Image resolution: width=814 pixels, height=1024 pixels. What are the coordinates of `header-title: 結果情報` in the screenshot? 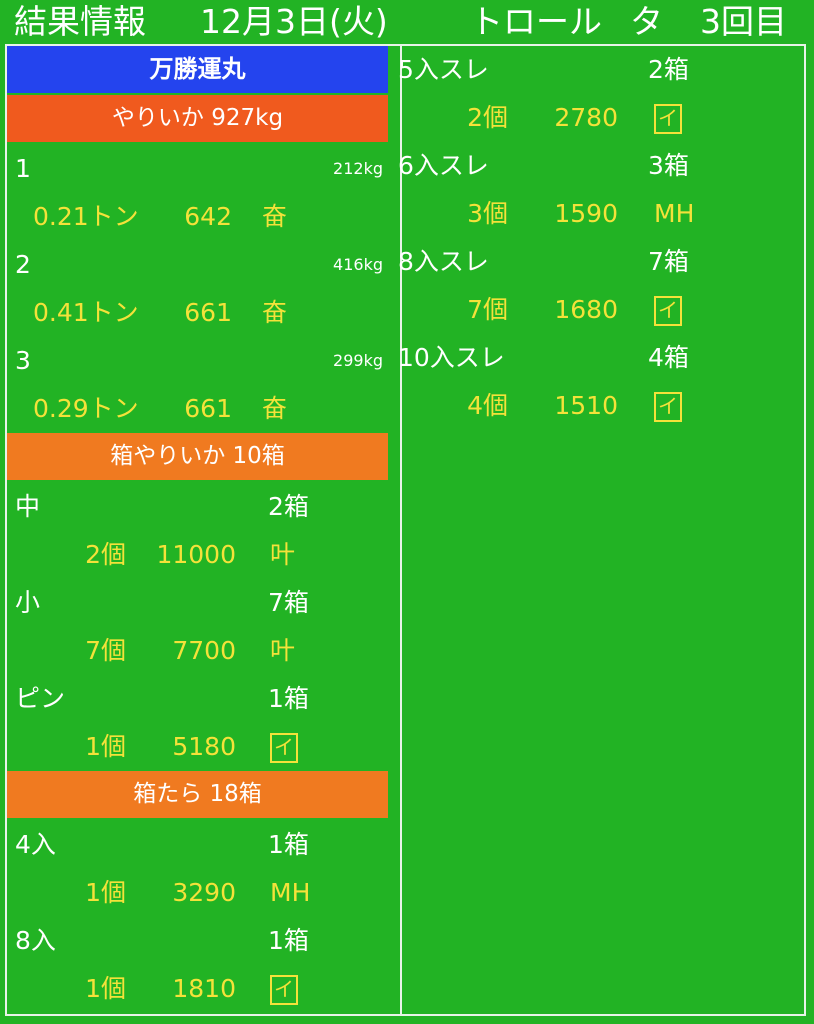 It's located at (80, 21).